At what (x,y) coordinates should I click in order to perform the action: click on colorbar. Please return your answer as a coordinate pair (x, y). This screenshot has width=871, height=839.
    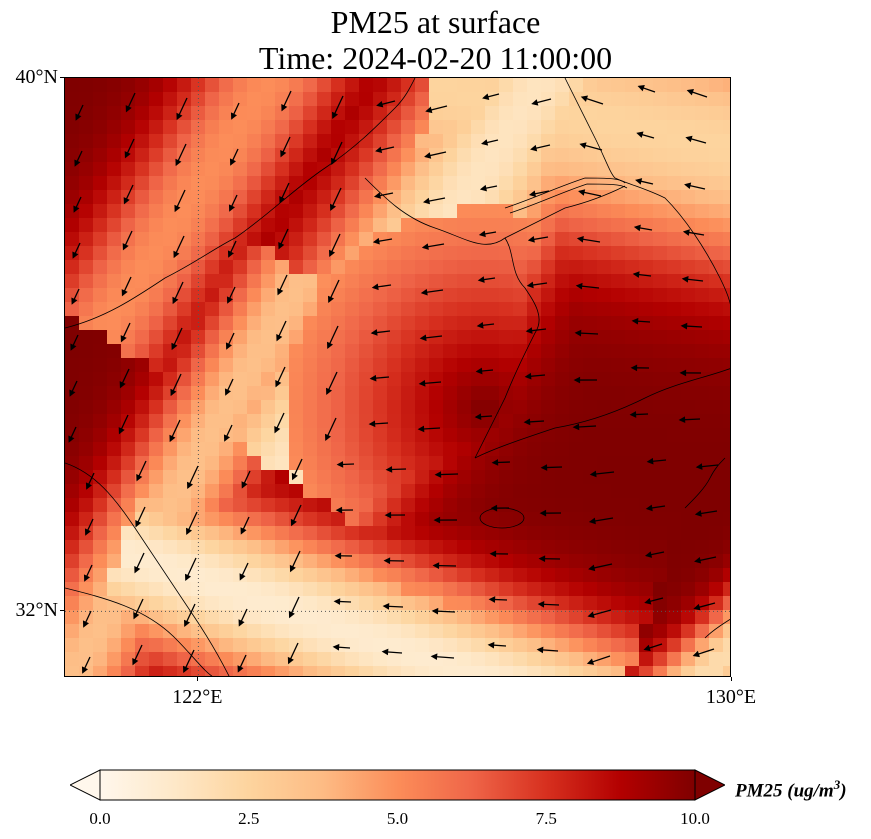
    Looking at the image, I should click on (397, 785).